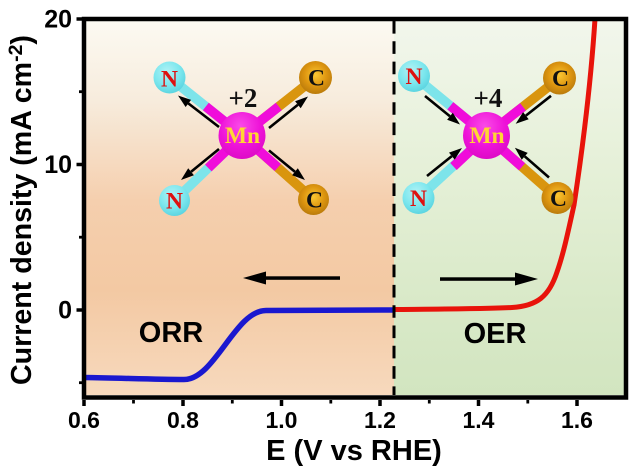 This screenshot has width=640, height=471. What do you see at coordinates (577, 420) in the screenshot?
I see `svg-text: 1.6` at bounding box center [577, 420].